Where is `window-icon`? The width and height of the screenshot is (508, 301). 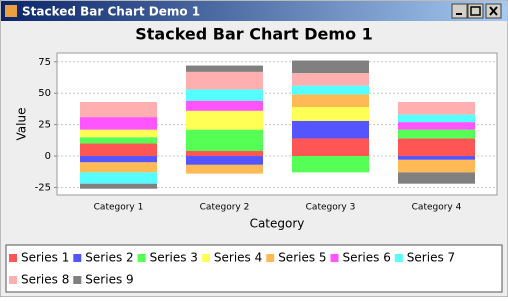
window-icon is located at coordinates (11, 11).